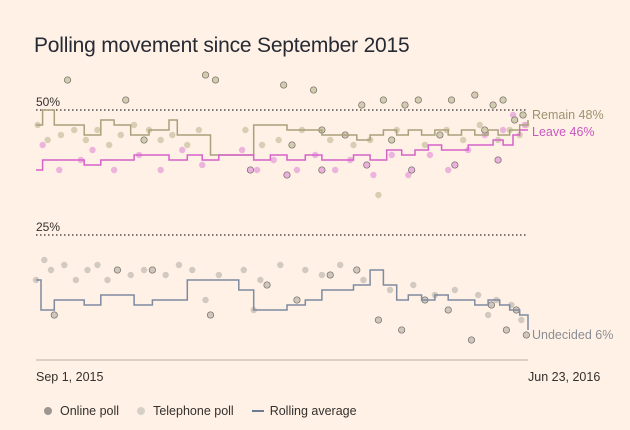 This screenshot has width=630, height=430. I want to click on reference-label: 25%, so click(48, 227).